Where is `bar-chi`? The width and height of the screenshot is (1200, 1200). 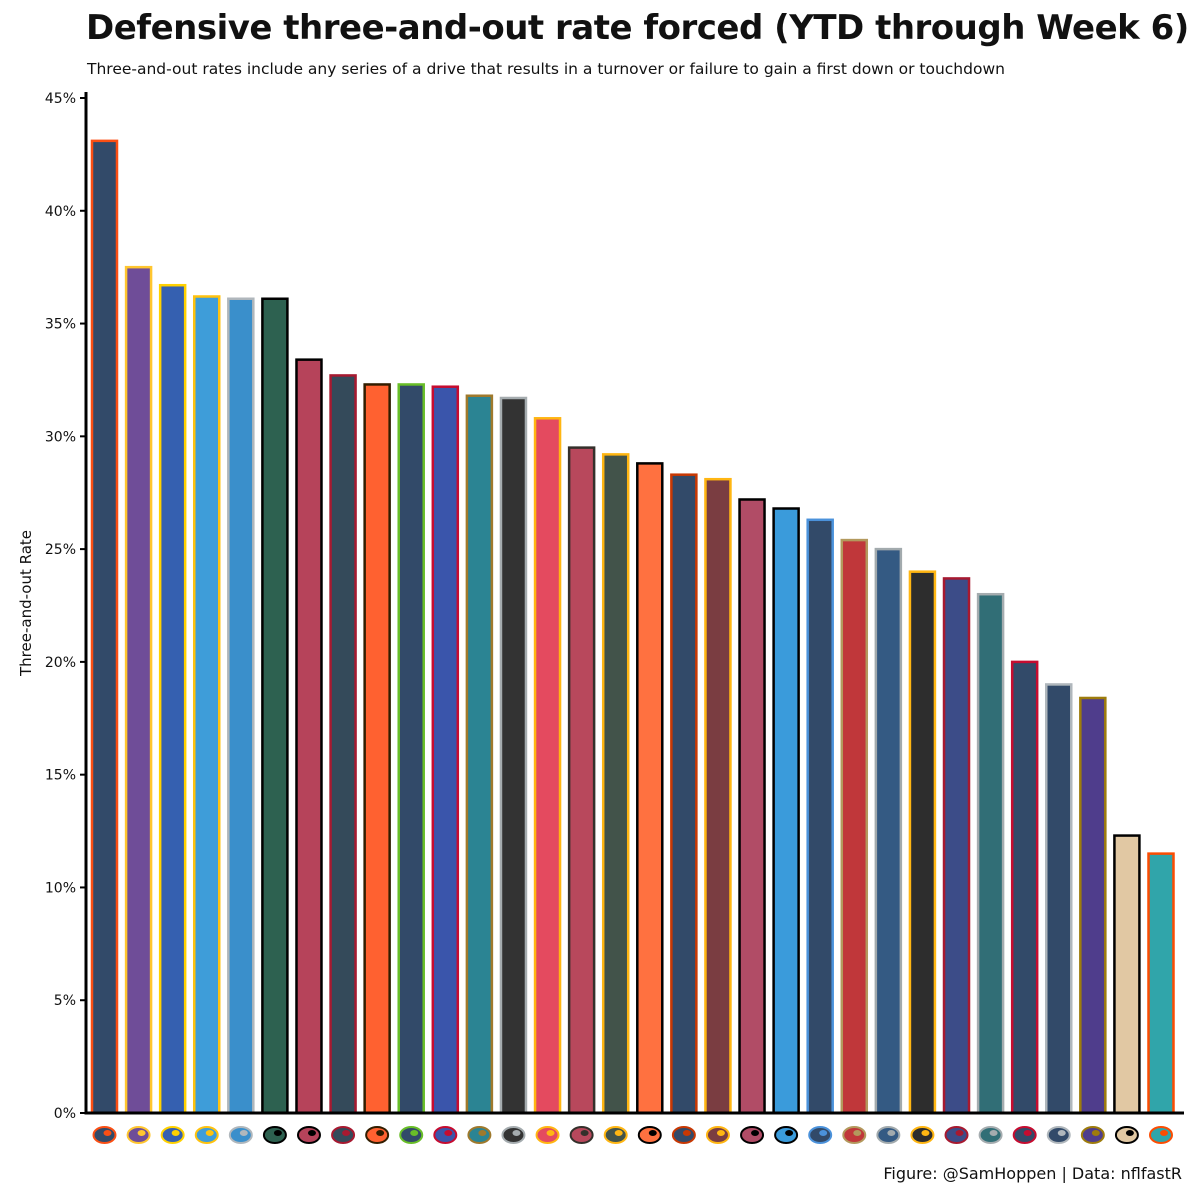 bar-chi is located at coordinates (684, 794).